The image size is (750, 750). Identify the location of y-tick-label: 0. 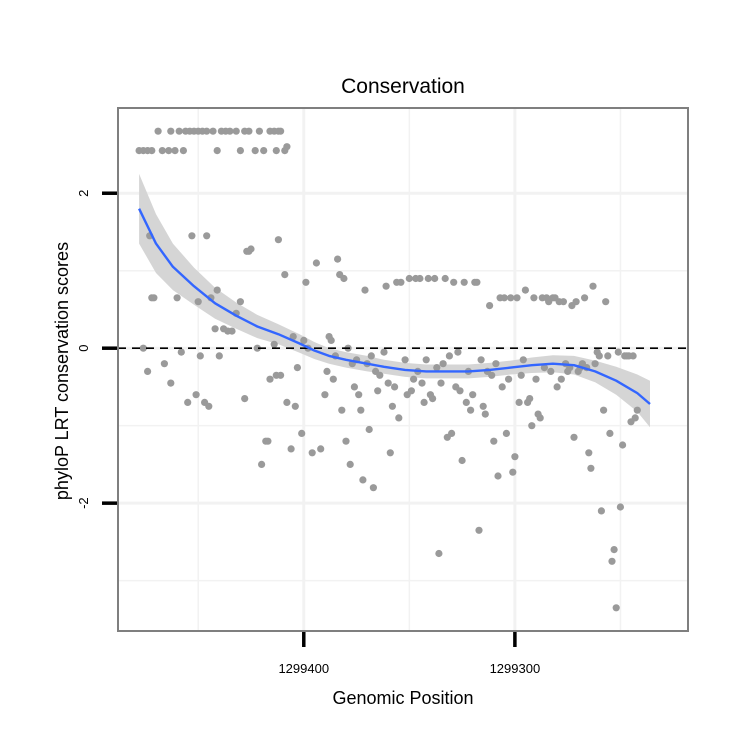
(83, 348).